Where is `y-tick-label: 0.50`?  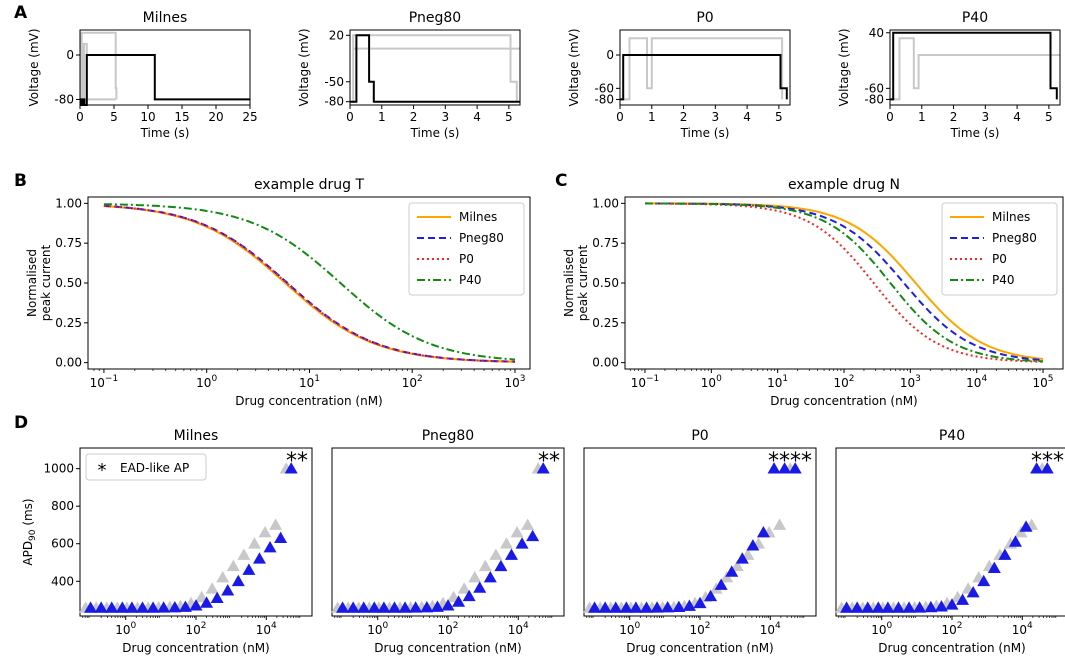
y-tick-label: 0.50 is located at coordinates (68, 283).